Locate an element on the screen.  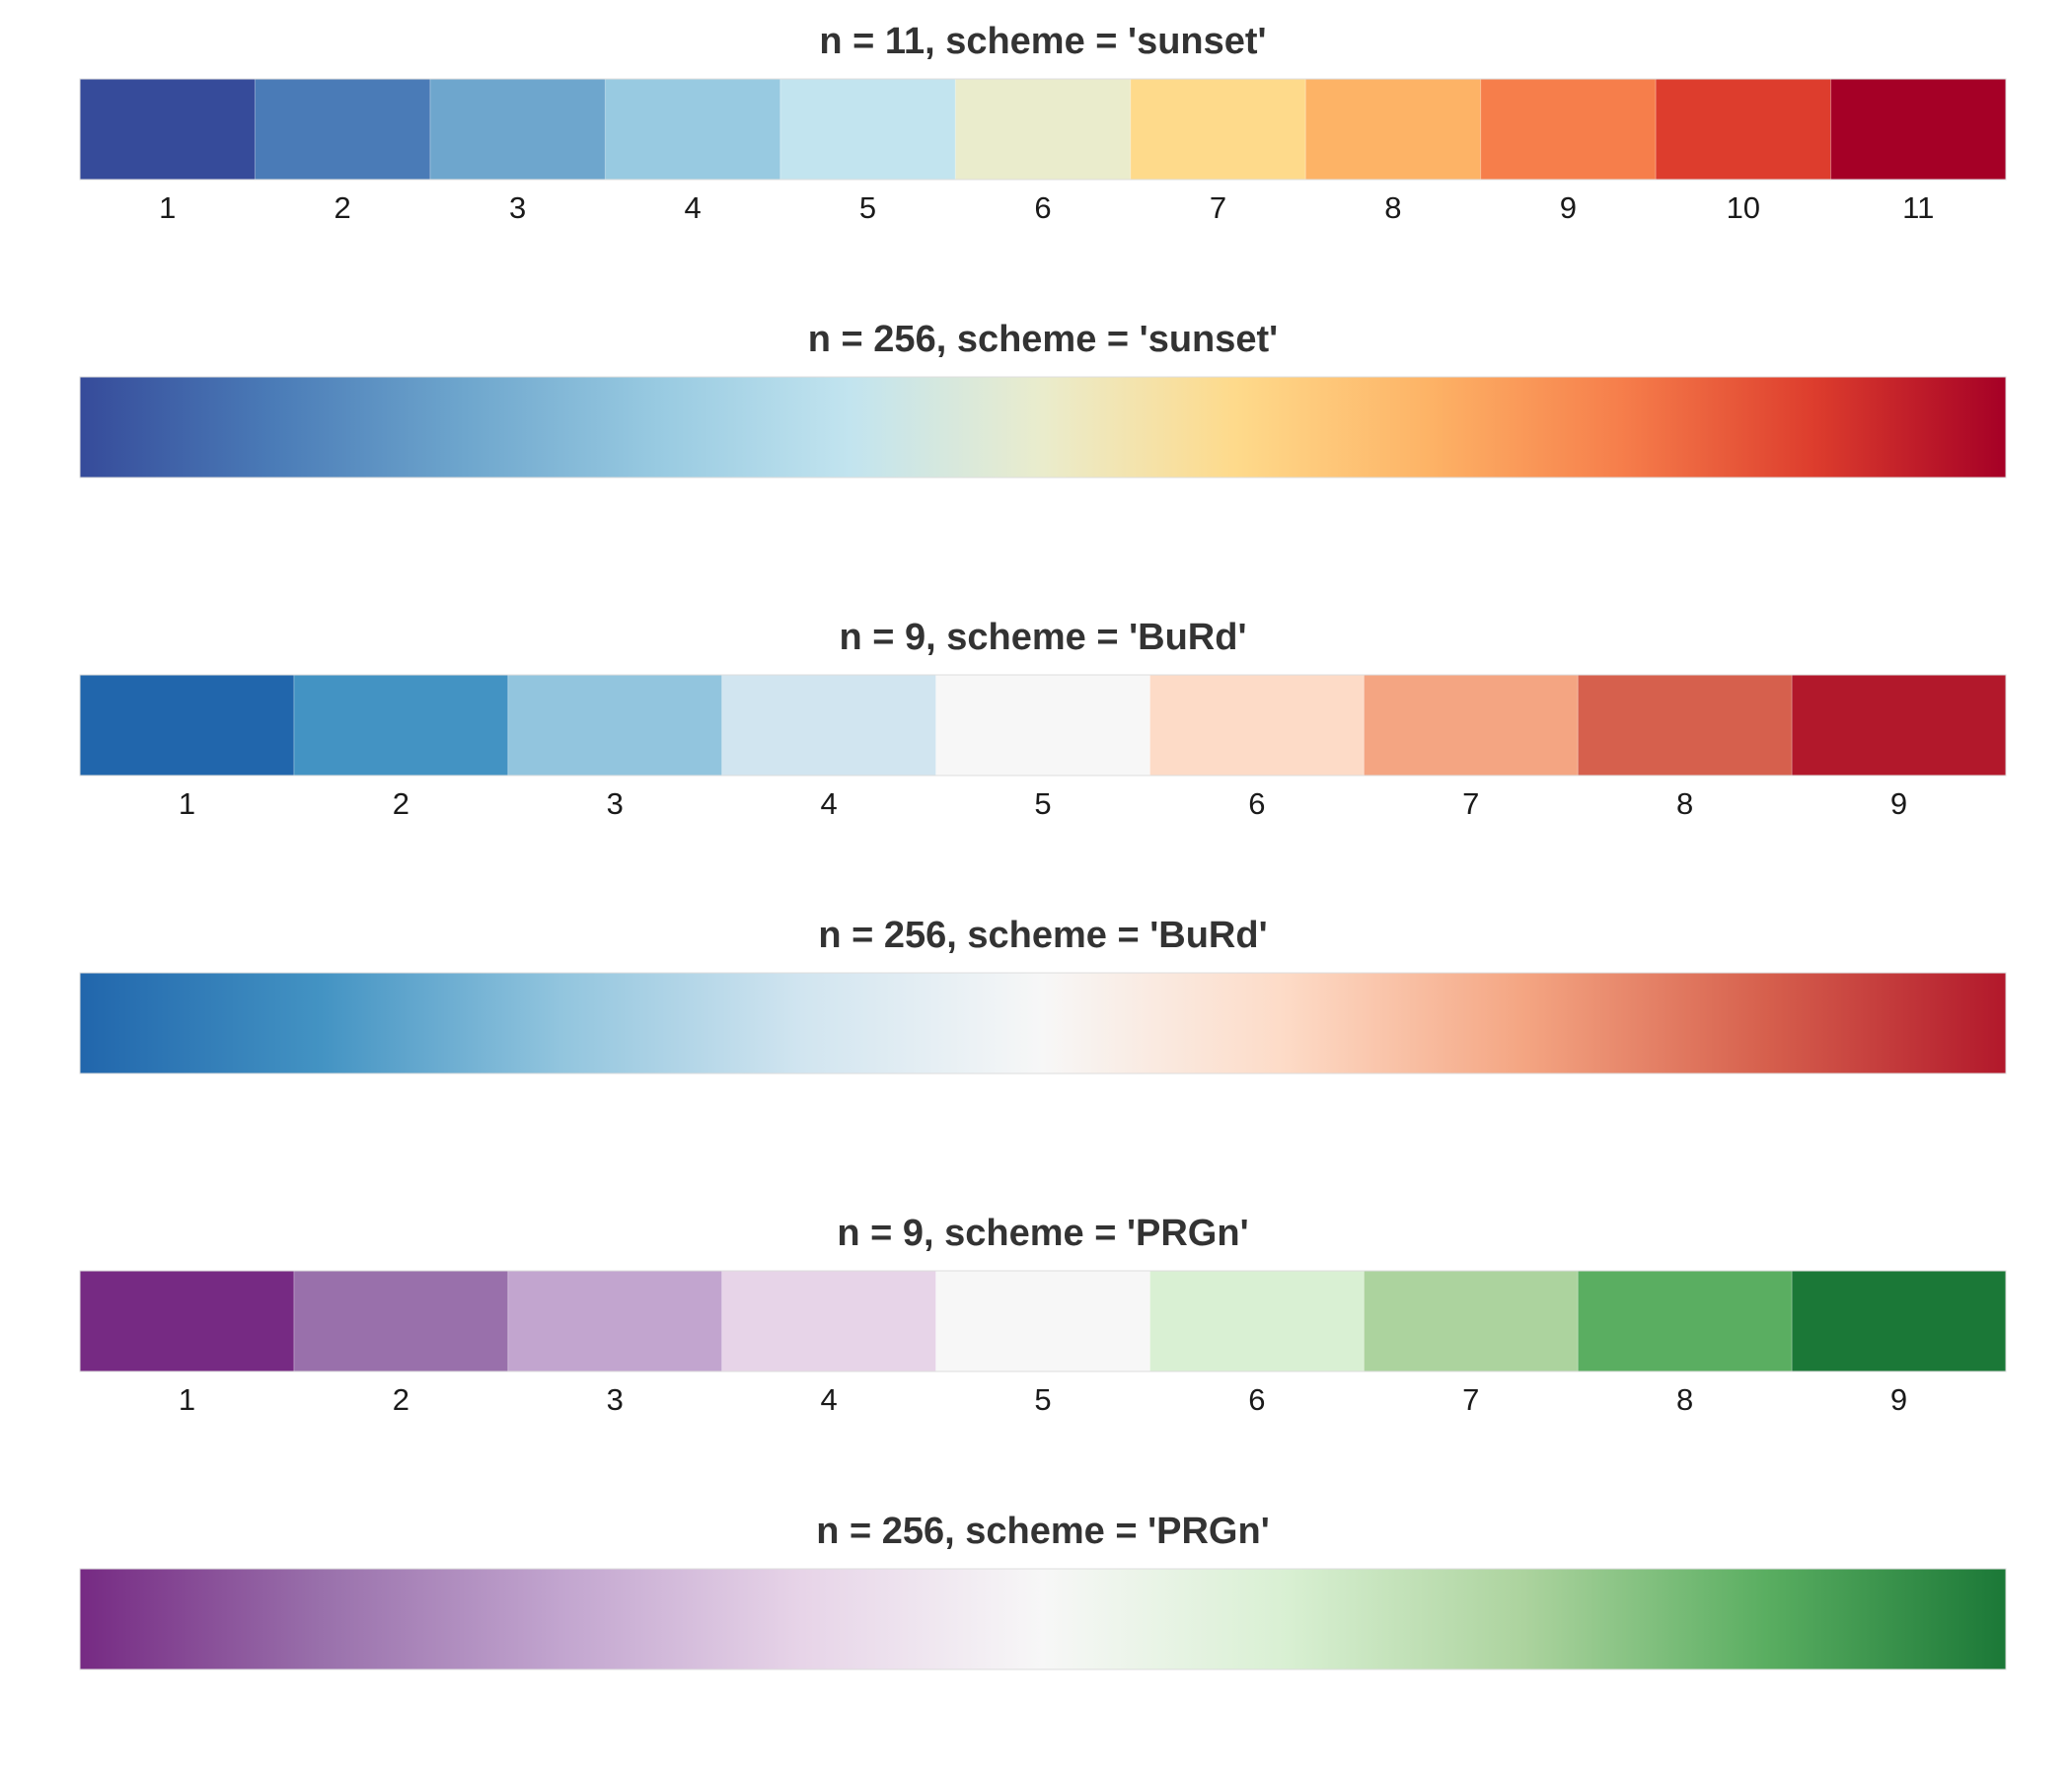
panel-burd-n256: n = 256, scheme = 'BuRd' is located at coordinates (1043, 995).